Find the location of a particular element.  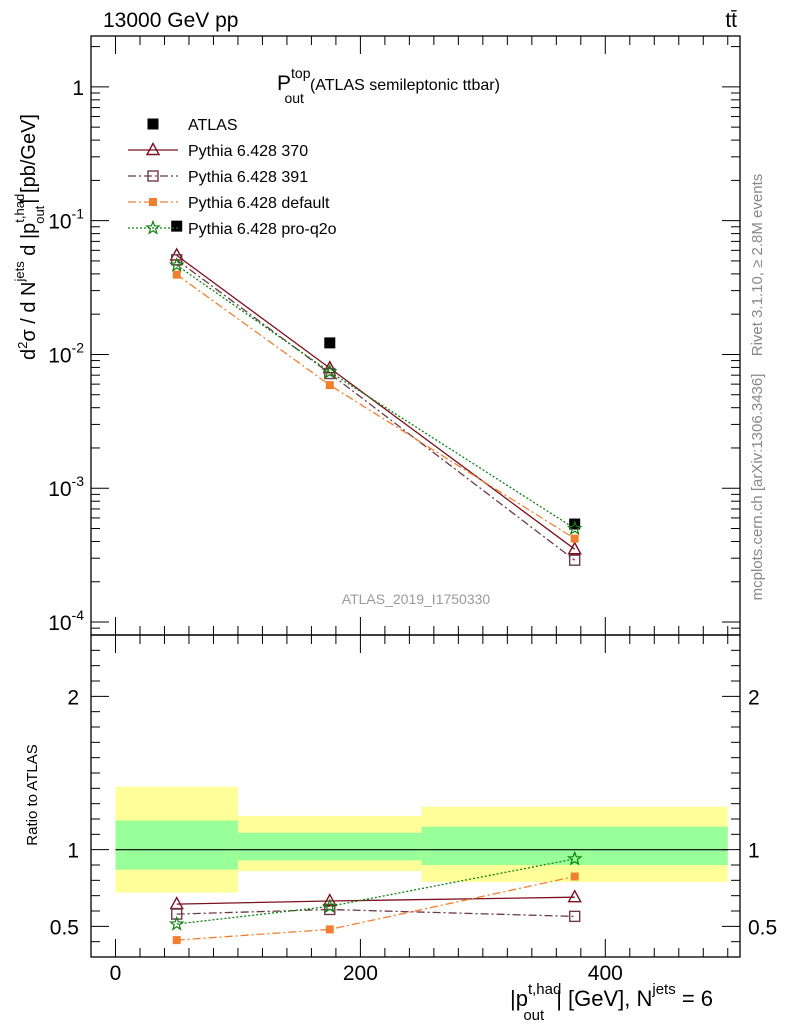

legend-label: ATLAS is located at coordinates (213, 125).